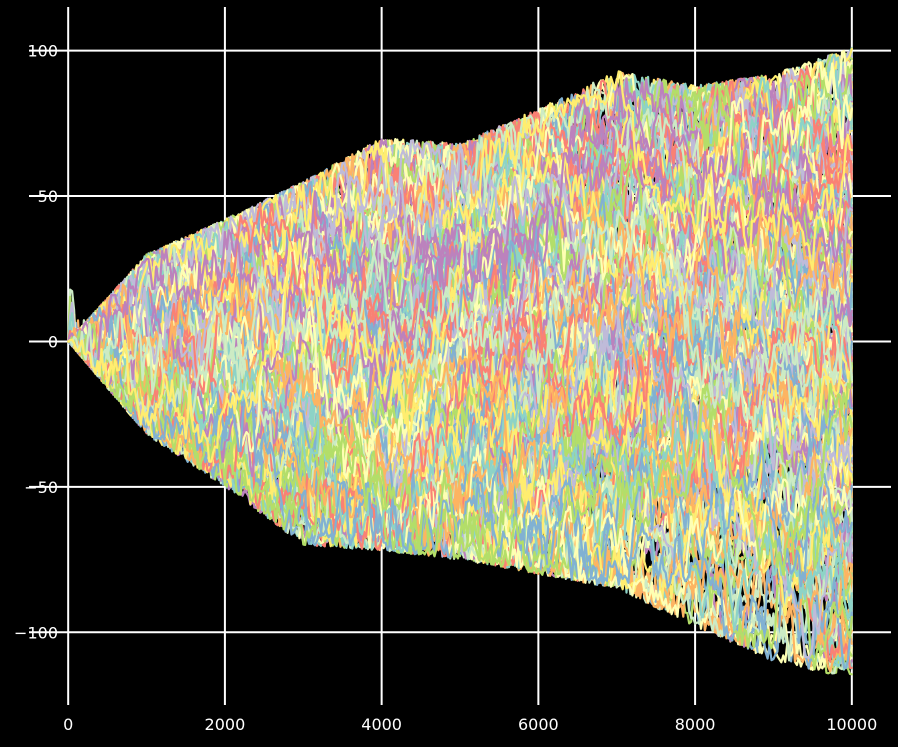  I want to click on x-tick-label: 8000, so click(695, 724).